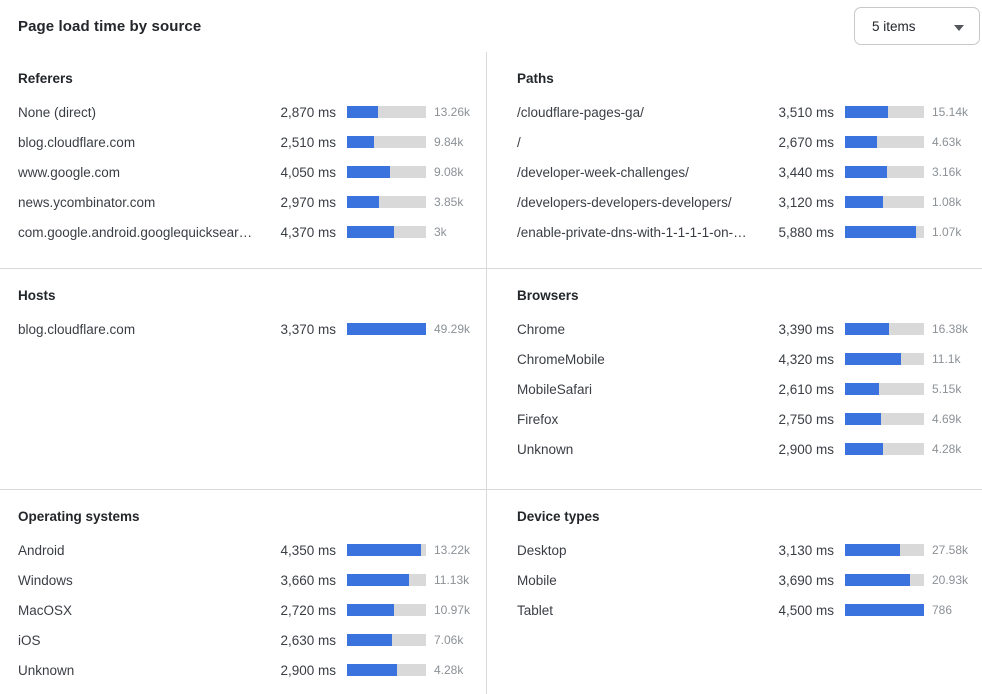 The image size is (982, 694). What do you see at coordinates (806, 610) in the screenshot?
I see `row-ms-value: 4,500 ms` at bounding box center [806, 610].